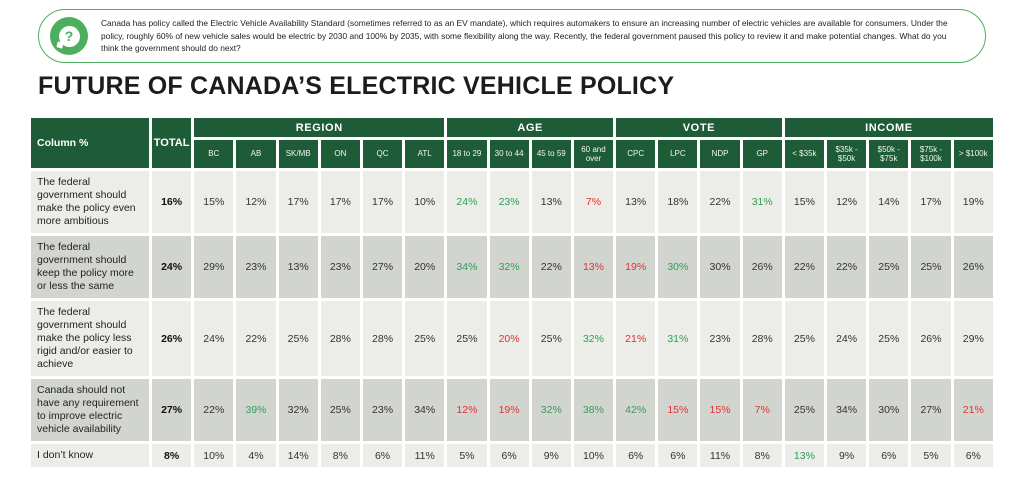  What do you see at coordinates (382, 267) in the screenshot?
I see `table-cell: 27%` at bounding box center [382, 267].